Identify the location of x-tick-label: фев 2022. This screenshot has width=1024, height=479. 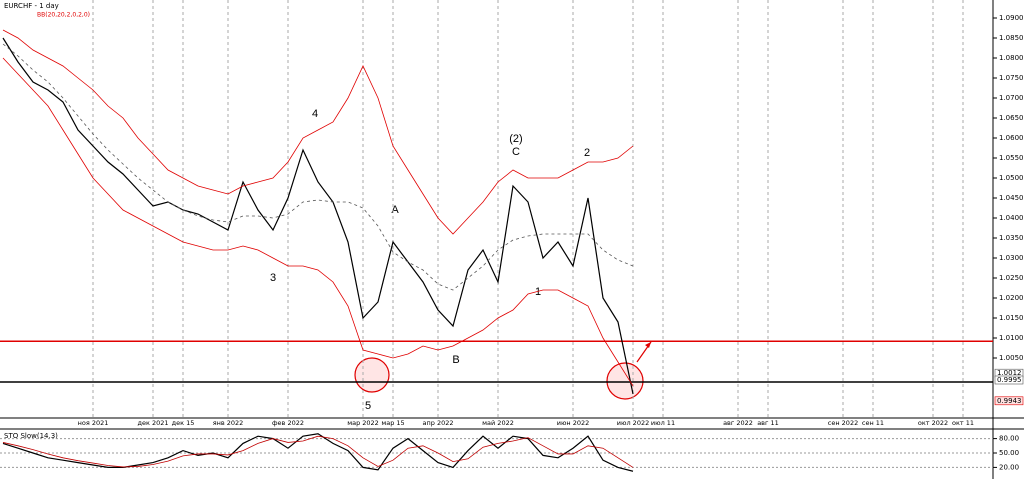
(288, 423).